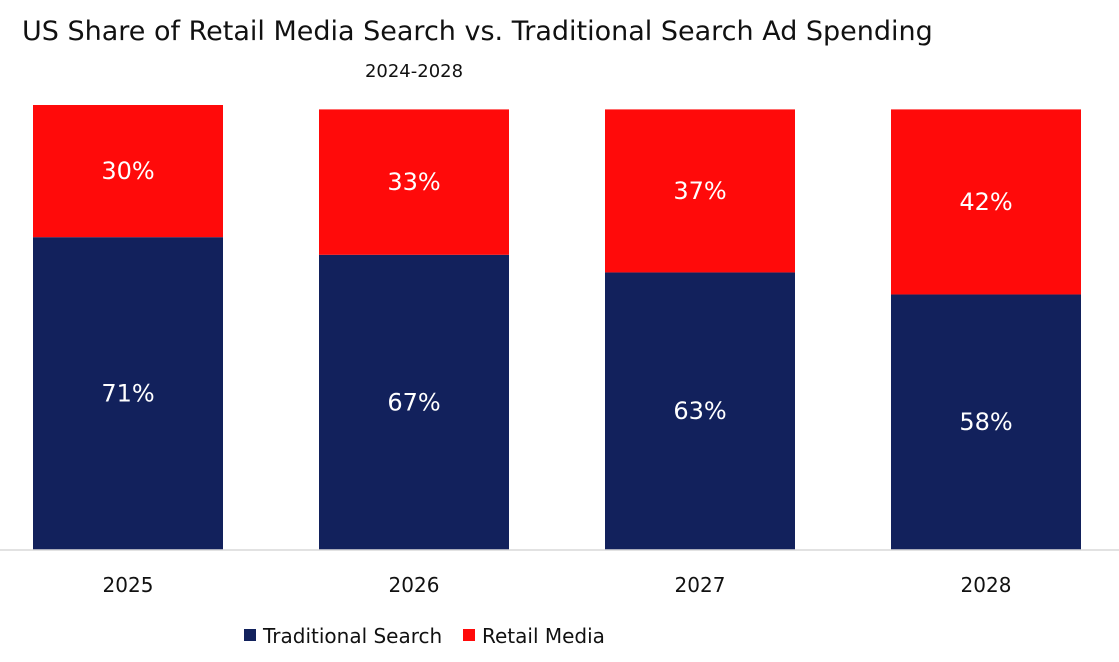 The image size is (1119, 662). What do you see at coordinates (414, 71) in the screenshot?
I see `chart-subtitle: 2024-2028` at bounding box center [414, 71].